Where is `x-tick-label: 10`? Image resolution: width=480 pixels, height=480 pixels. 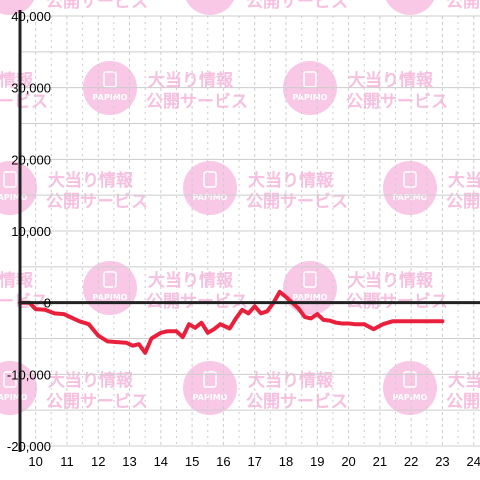
x-tick-label: 10 is located at coordinates (35, 461).